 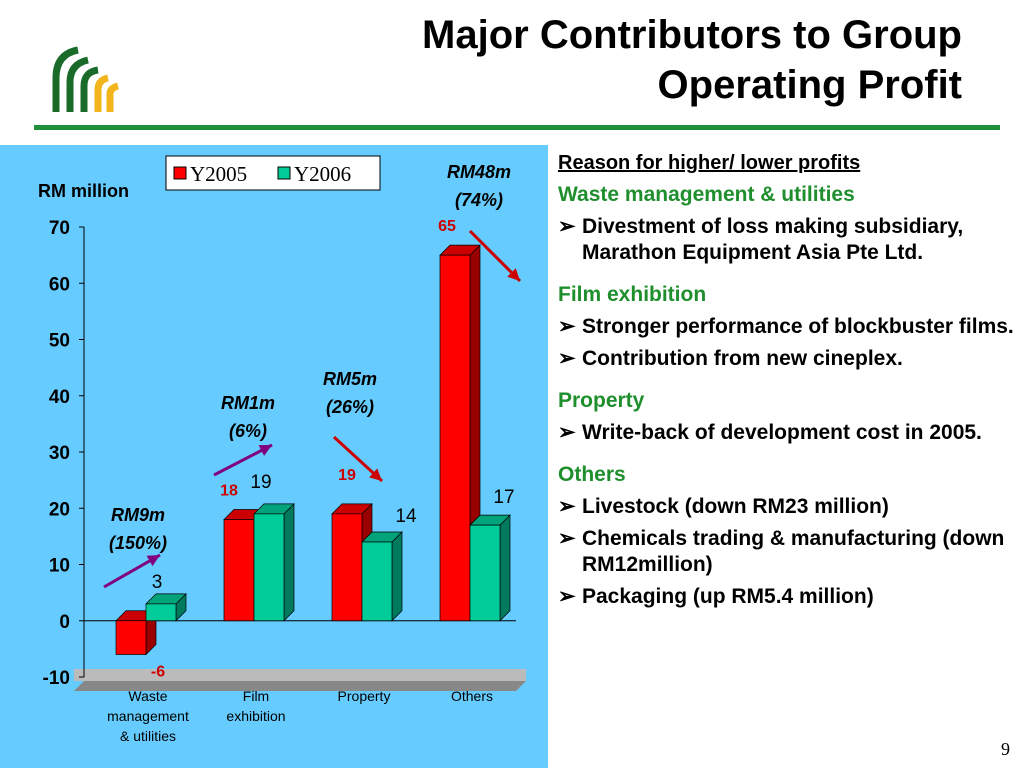 I want to click on x-tick-label: & utilities, so click(x=148, y=736).